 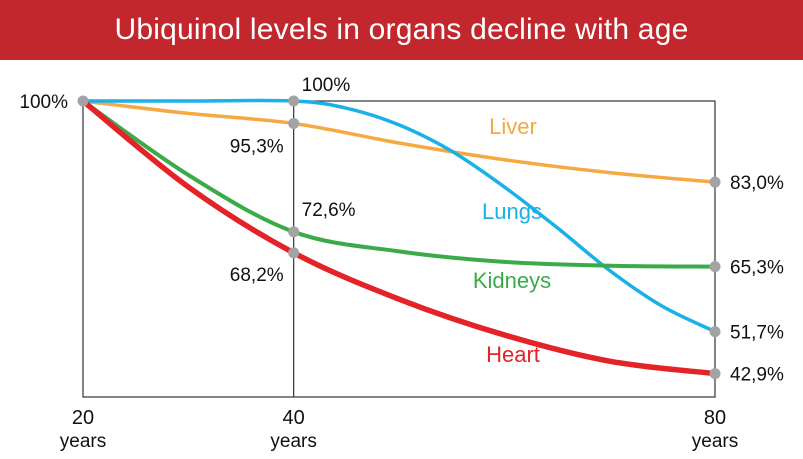 What do you see at coordinates (83, 418) in the screenshot?
I see `x-tick-20: 20` at bounding box center [83, 418].